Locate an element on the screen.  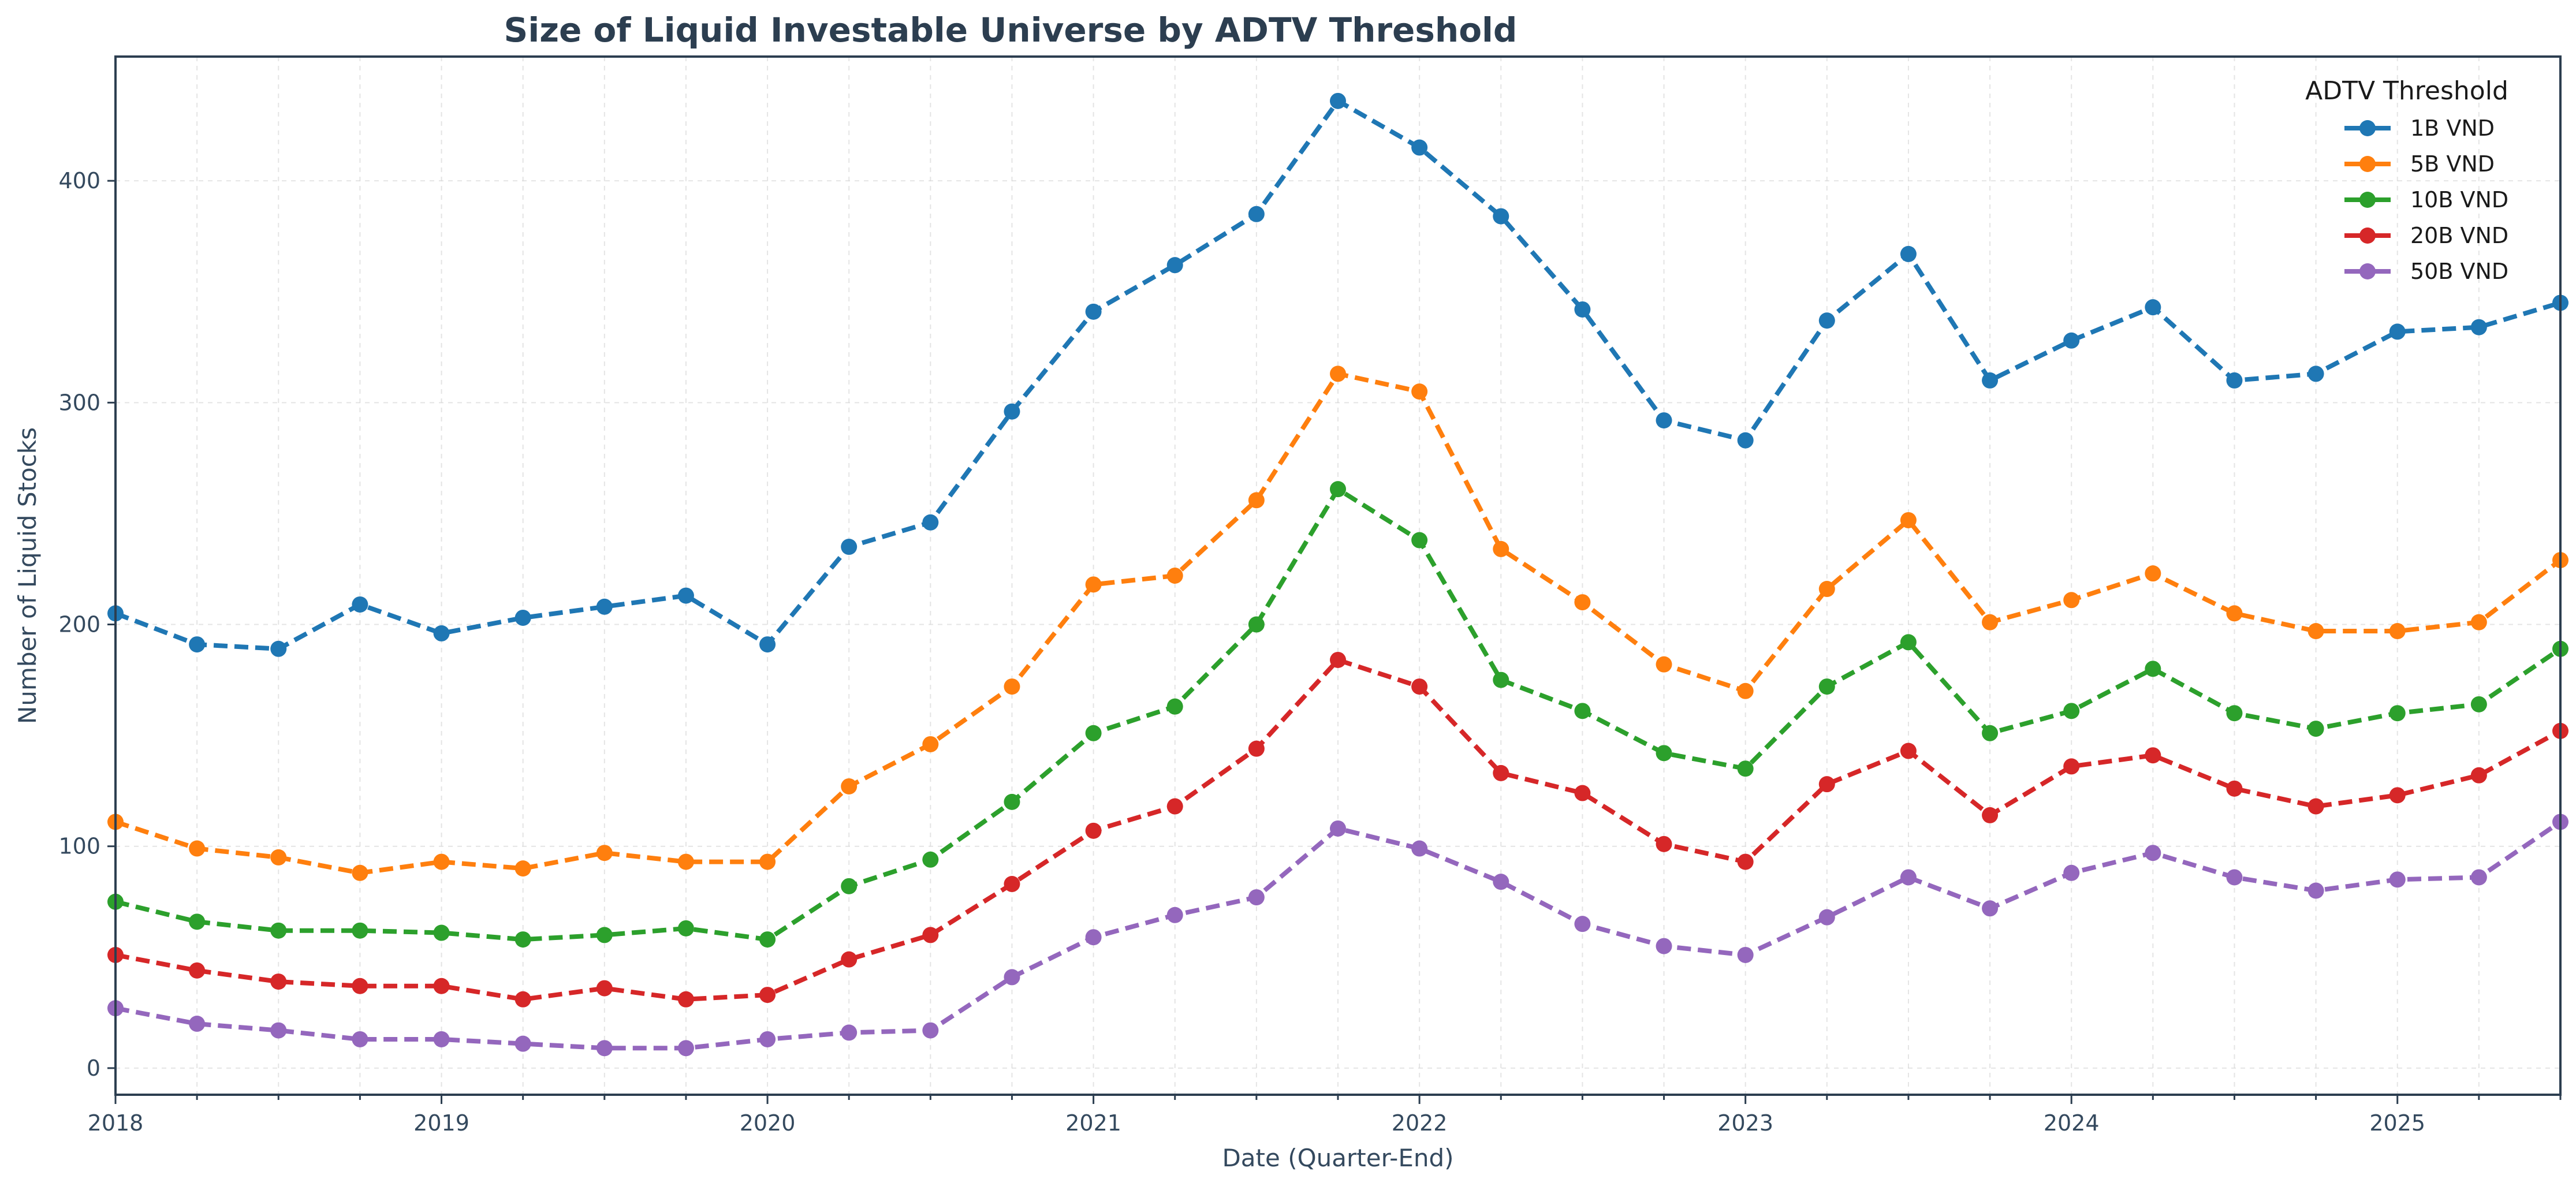
x-tick-label: 2018 is located at coordinates (116, 1123).